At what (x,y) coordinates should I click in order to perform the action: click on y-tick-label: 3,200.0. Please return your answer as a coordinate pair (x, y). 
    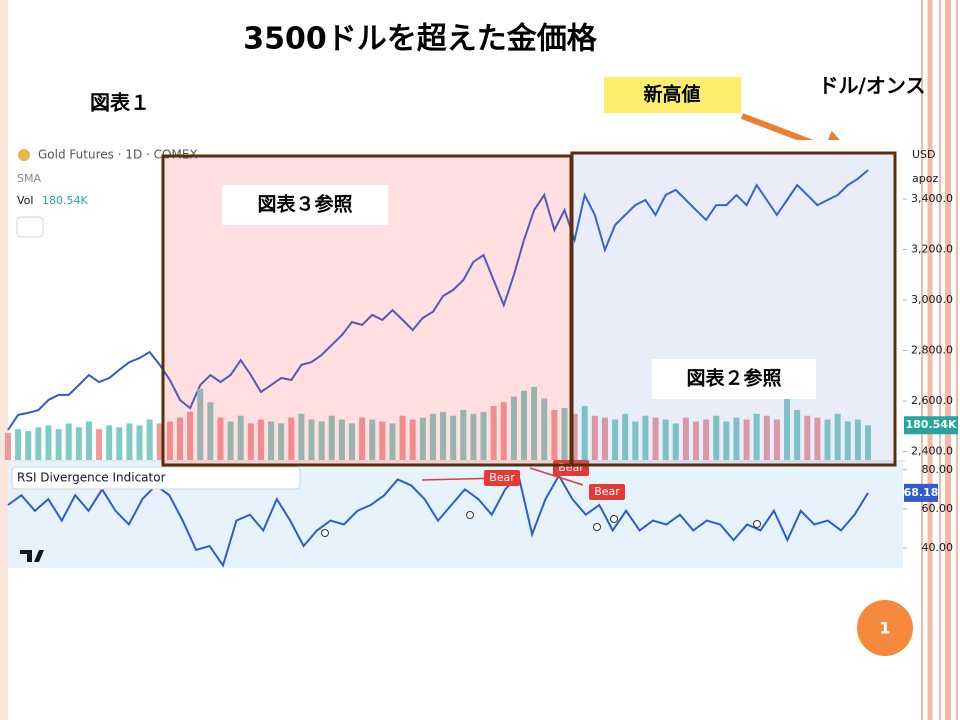
    Looking at the image, I should click on (932, 249).